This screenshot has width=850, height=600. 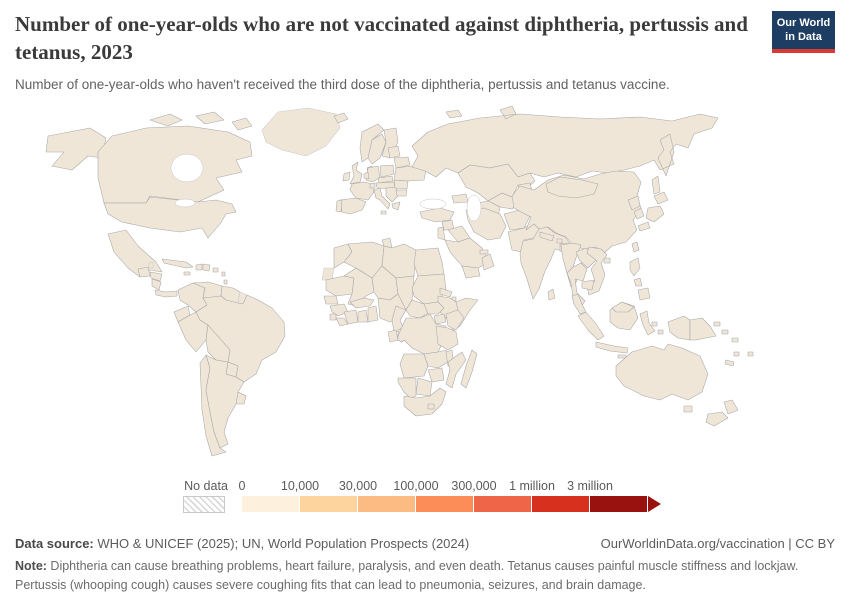 I want to click on region-argentina, so click(x=226, y=401).